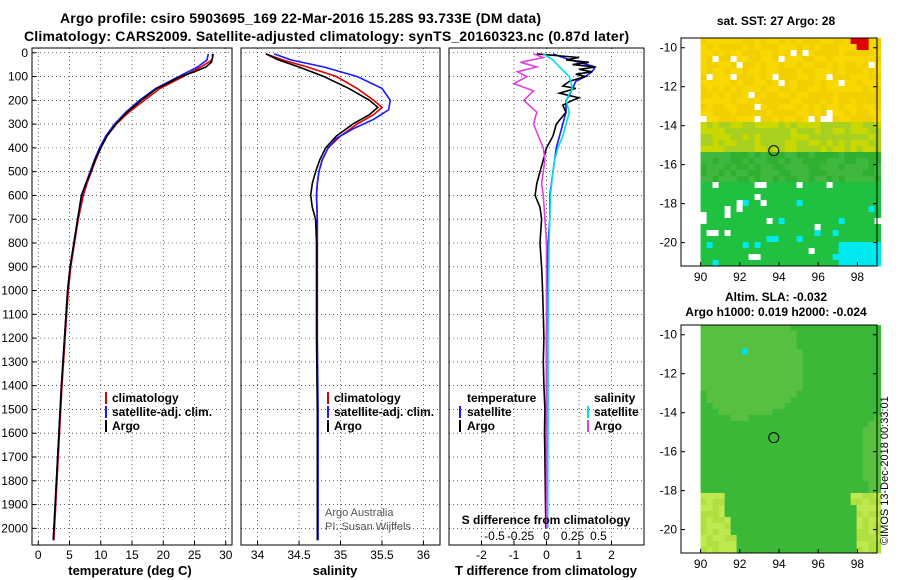  Describe the element at coordinates (18, 148) in the screenshot. I see `y-tick-label: 400` at that location.